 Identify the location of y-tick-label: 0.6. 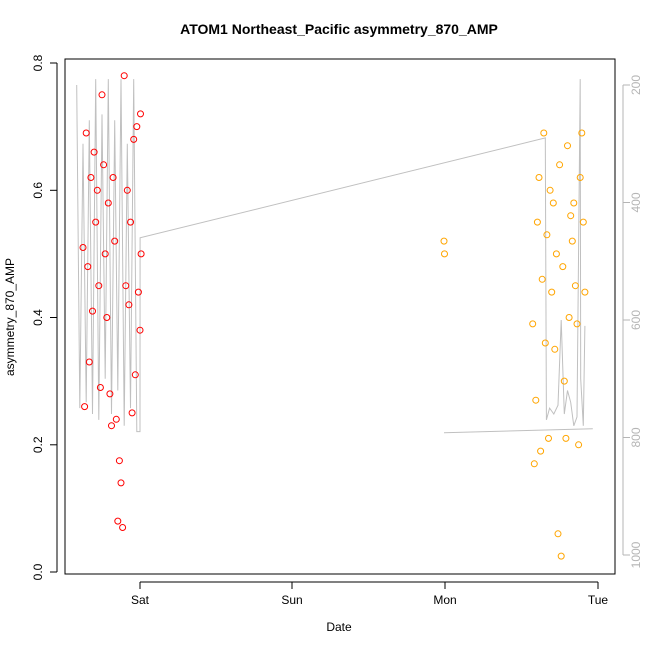
(38, 190).